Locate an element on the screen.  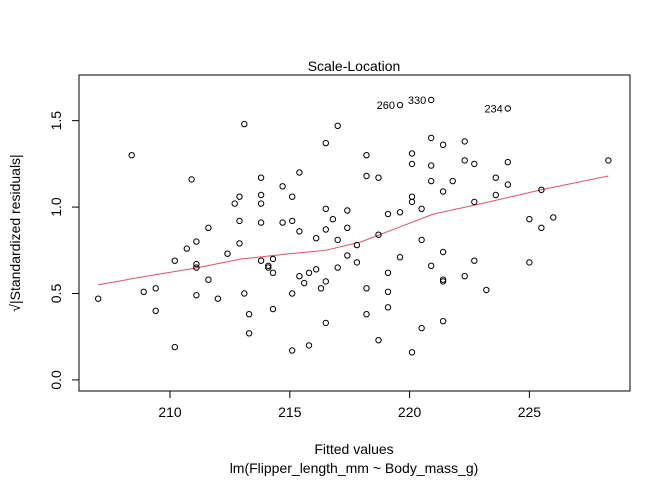
y-tick-label: 1.5 is located at coordinates (56, 121).